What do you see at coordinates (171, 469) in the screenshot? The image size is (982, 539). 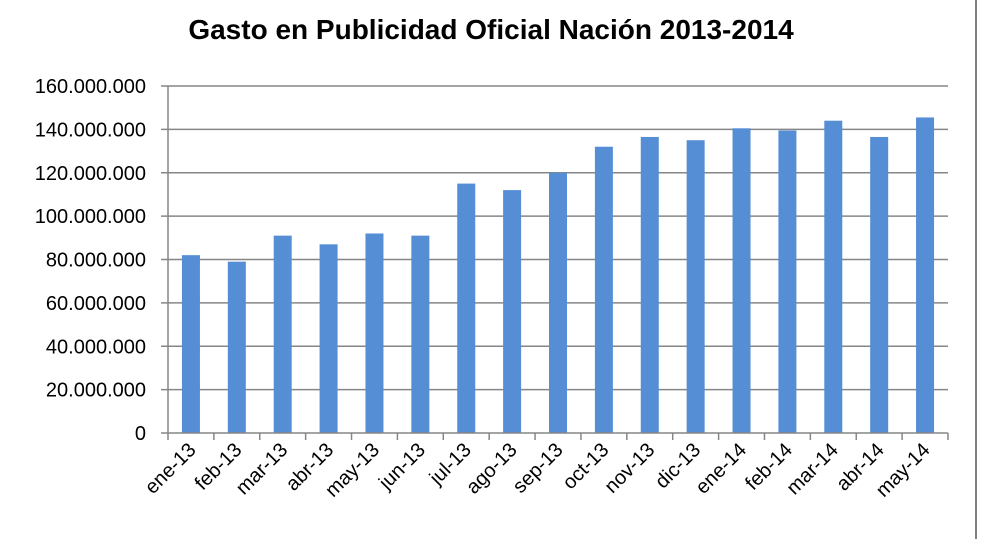 I see `x-tick-label: ene-13` at bounding box center [171, 469].